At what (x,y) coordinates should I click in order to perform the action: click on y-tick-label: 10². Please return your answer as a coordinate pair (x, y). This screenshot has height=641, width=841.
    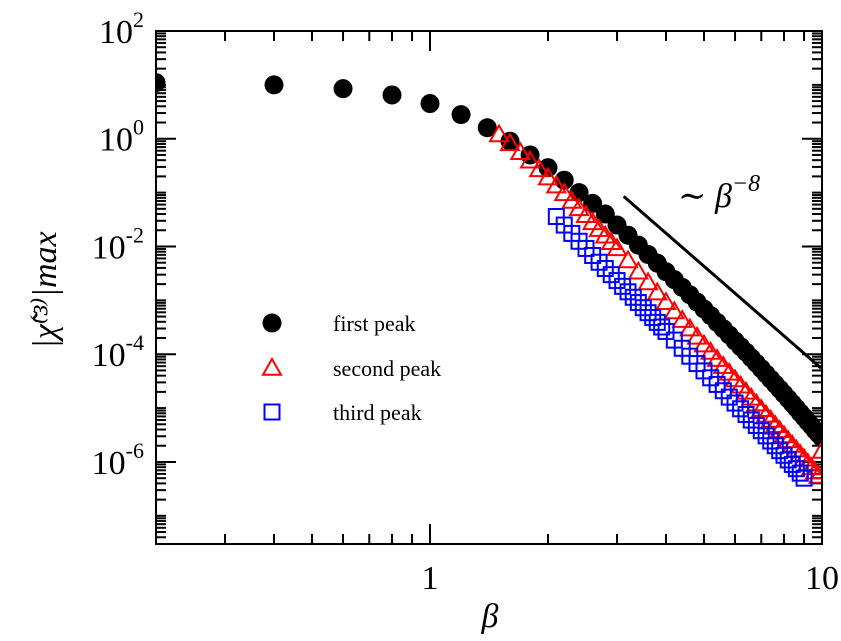
    Looking at the image, I should click on (121, 29).